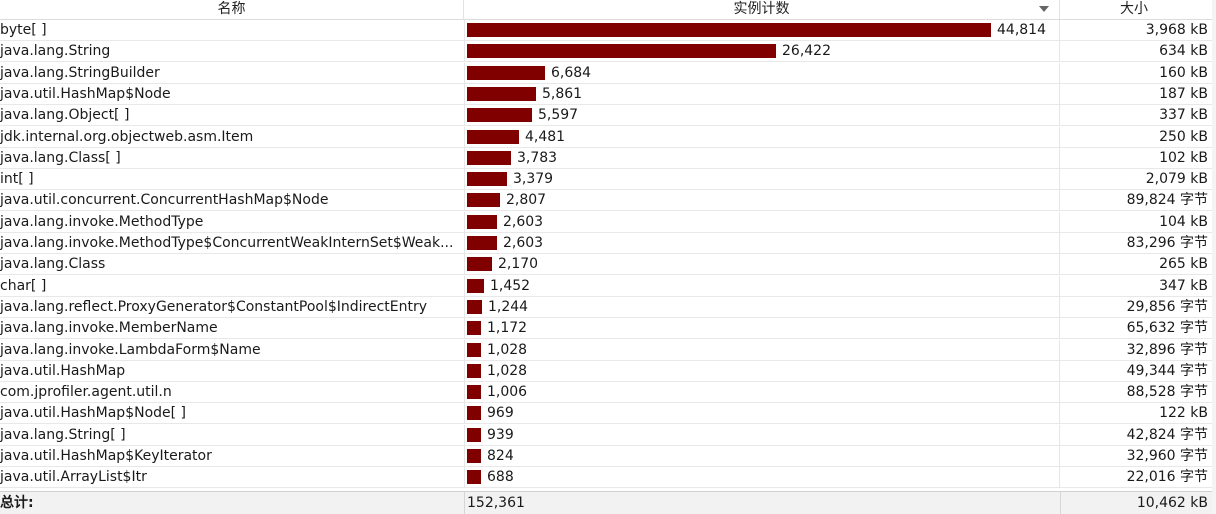 The height and width of the screenshot is (514, 1216). I want to click on instance-count-cell: 1,244, so click(762, 307).